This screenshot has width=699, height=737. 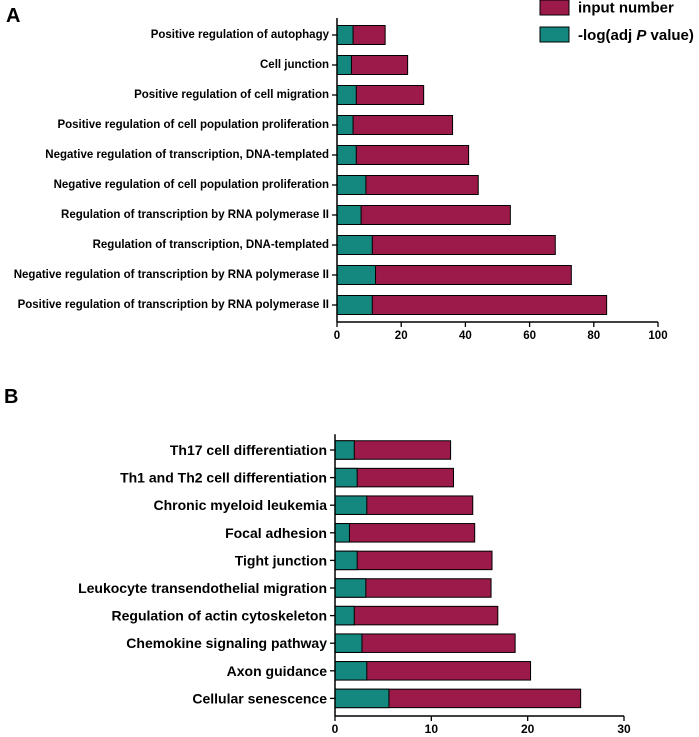 I want to click on category-label: Tight junction, so click(x=281, y=560).